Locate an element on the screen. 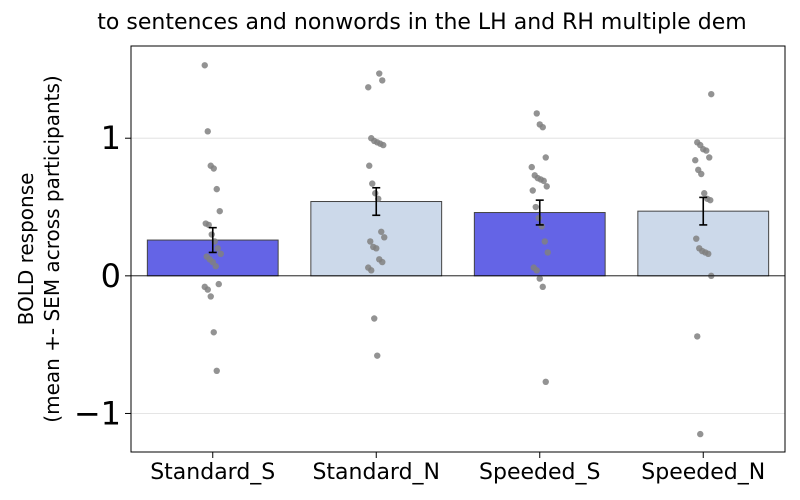  y-tick-label: 0 is located at coordinates (111, 276).